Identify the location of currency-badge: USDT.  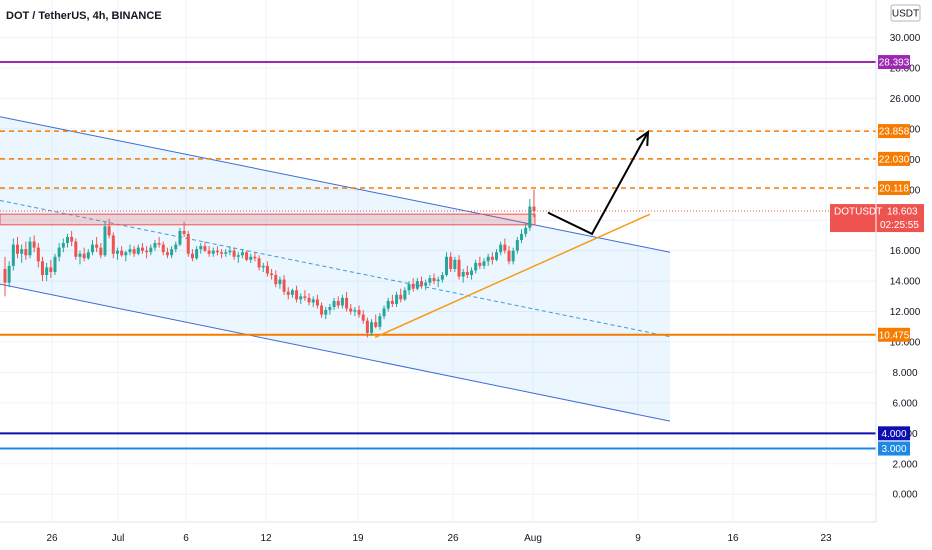
(905, 13).